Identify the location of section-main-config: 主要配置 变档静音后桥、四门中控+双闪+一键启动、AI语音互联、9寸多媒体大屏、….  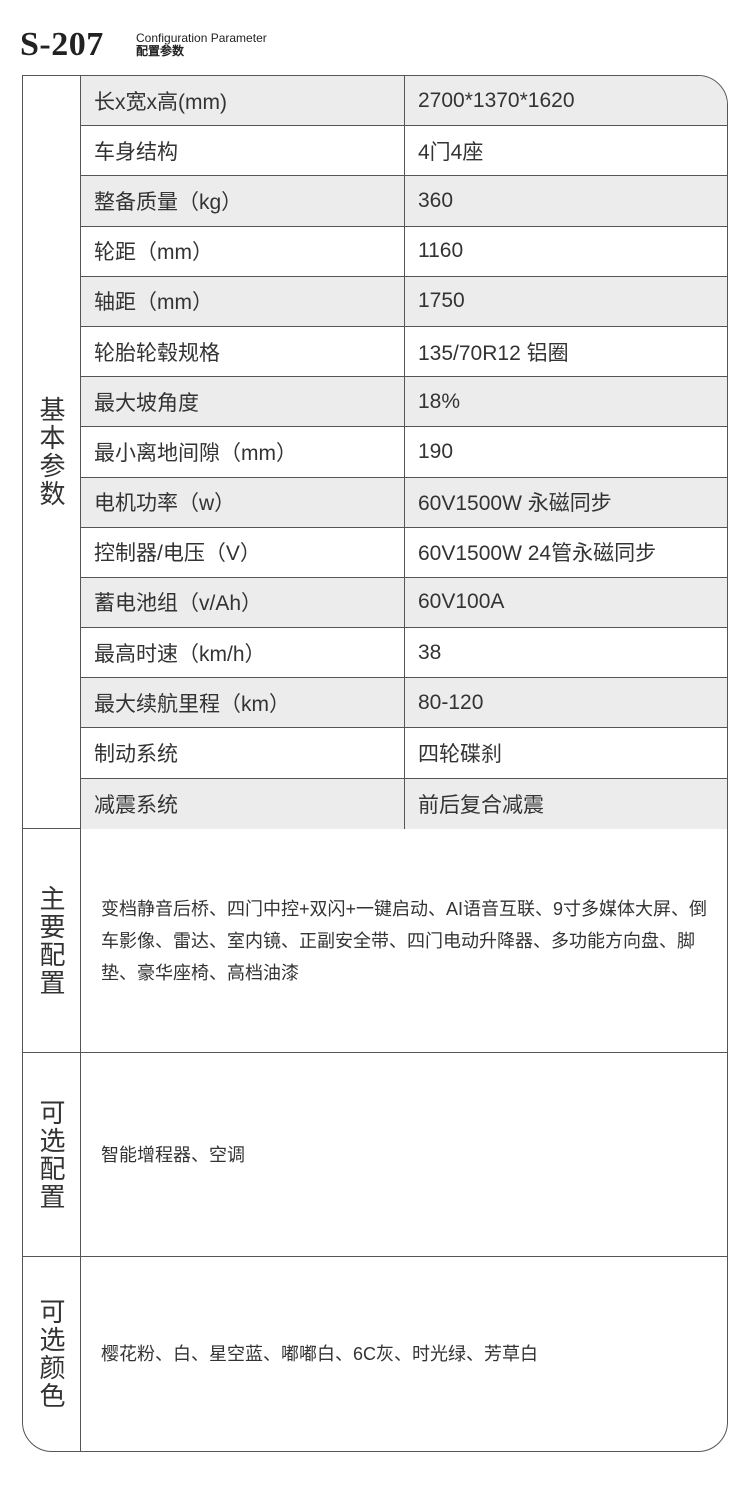
(375, 941).